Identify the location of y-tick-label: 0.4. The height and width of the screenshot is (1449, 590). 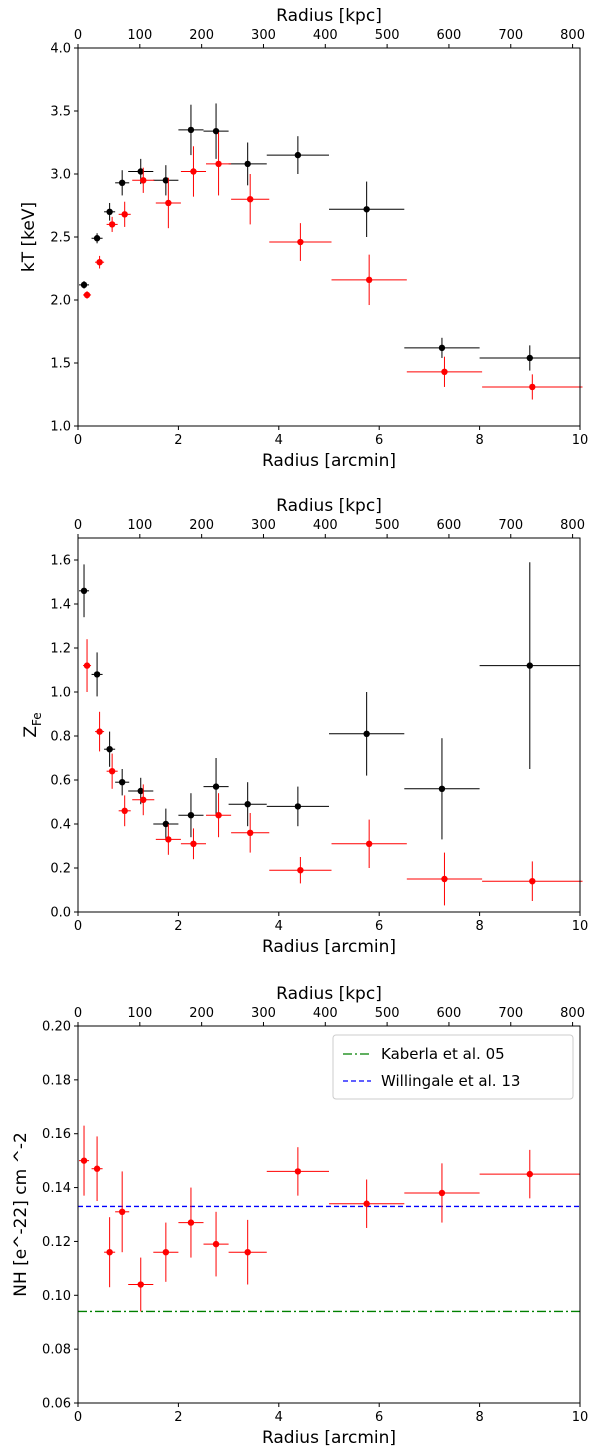
(60, 825).